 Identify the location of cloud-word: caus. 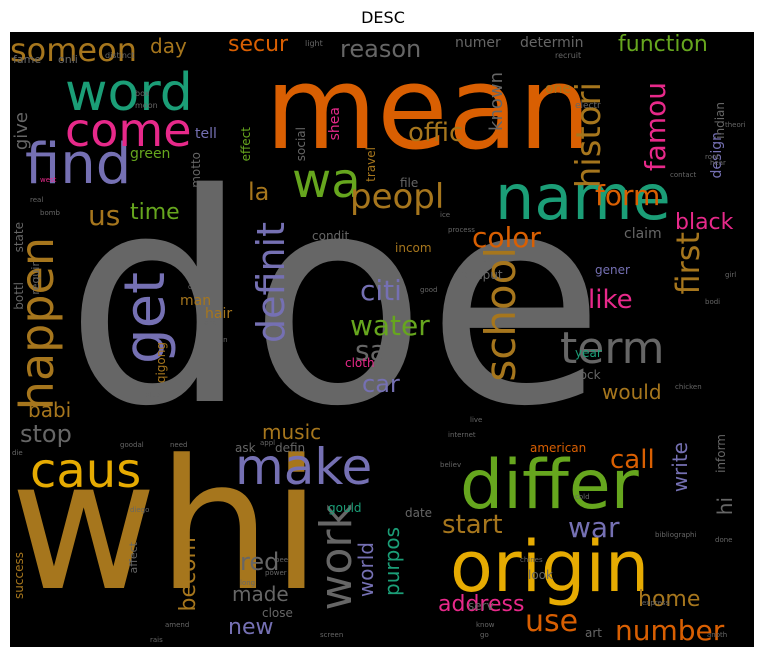
(86, 471).